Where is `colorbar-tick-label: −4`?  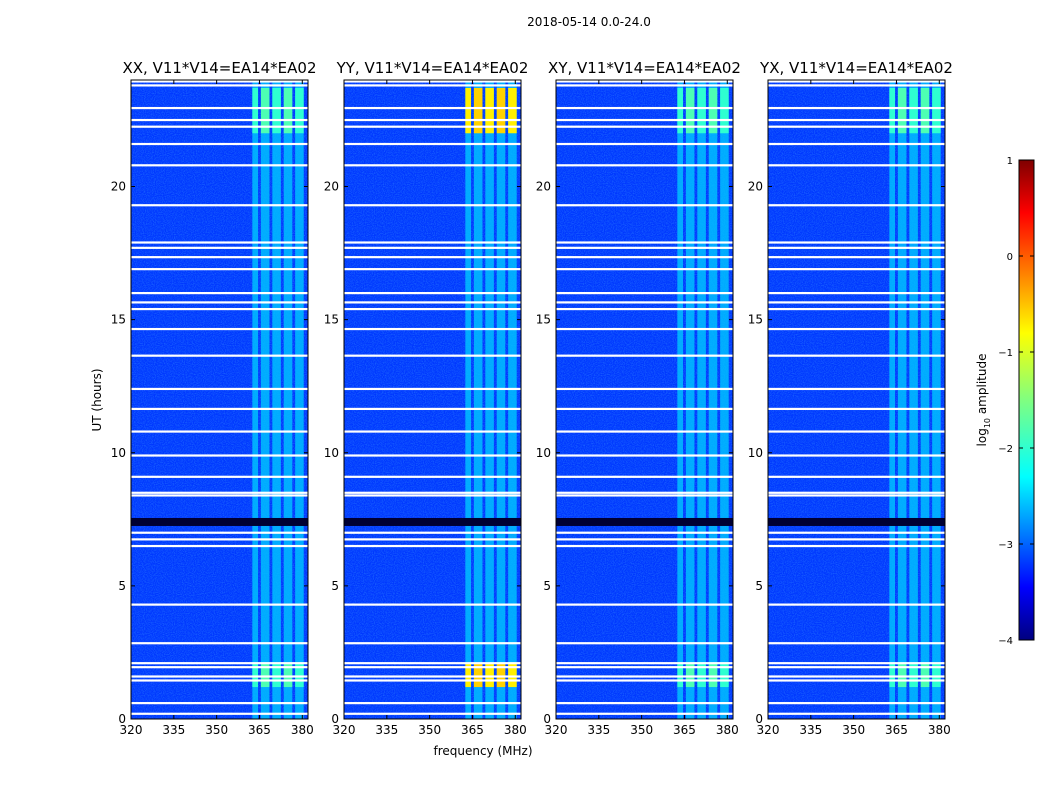 colorbar-tick-label: −4 is located at coordinates (1005, 641).